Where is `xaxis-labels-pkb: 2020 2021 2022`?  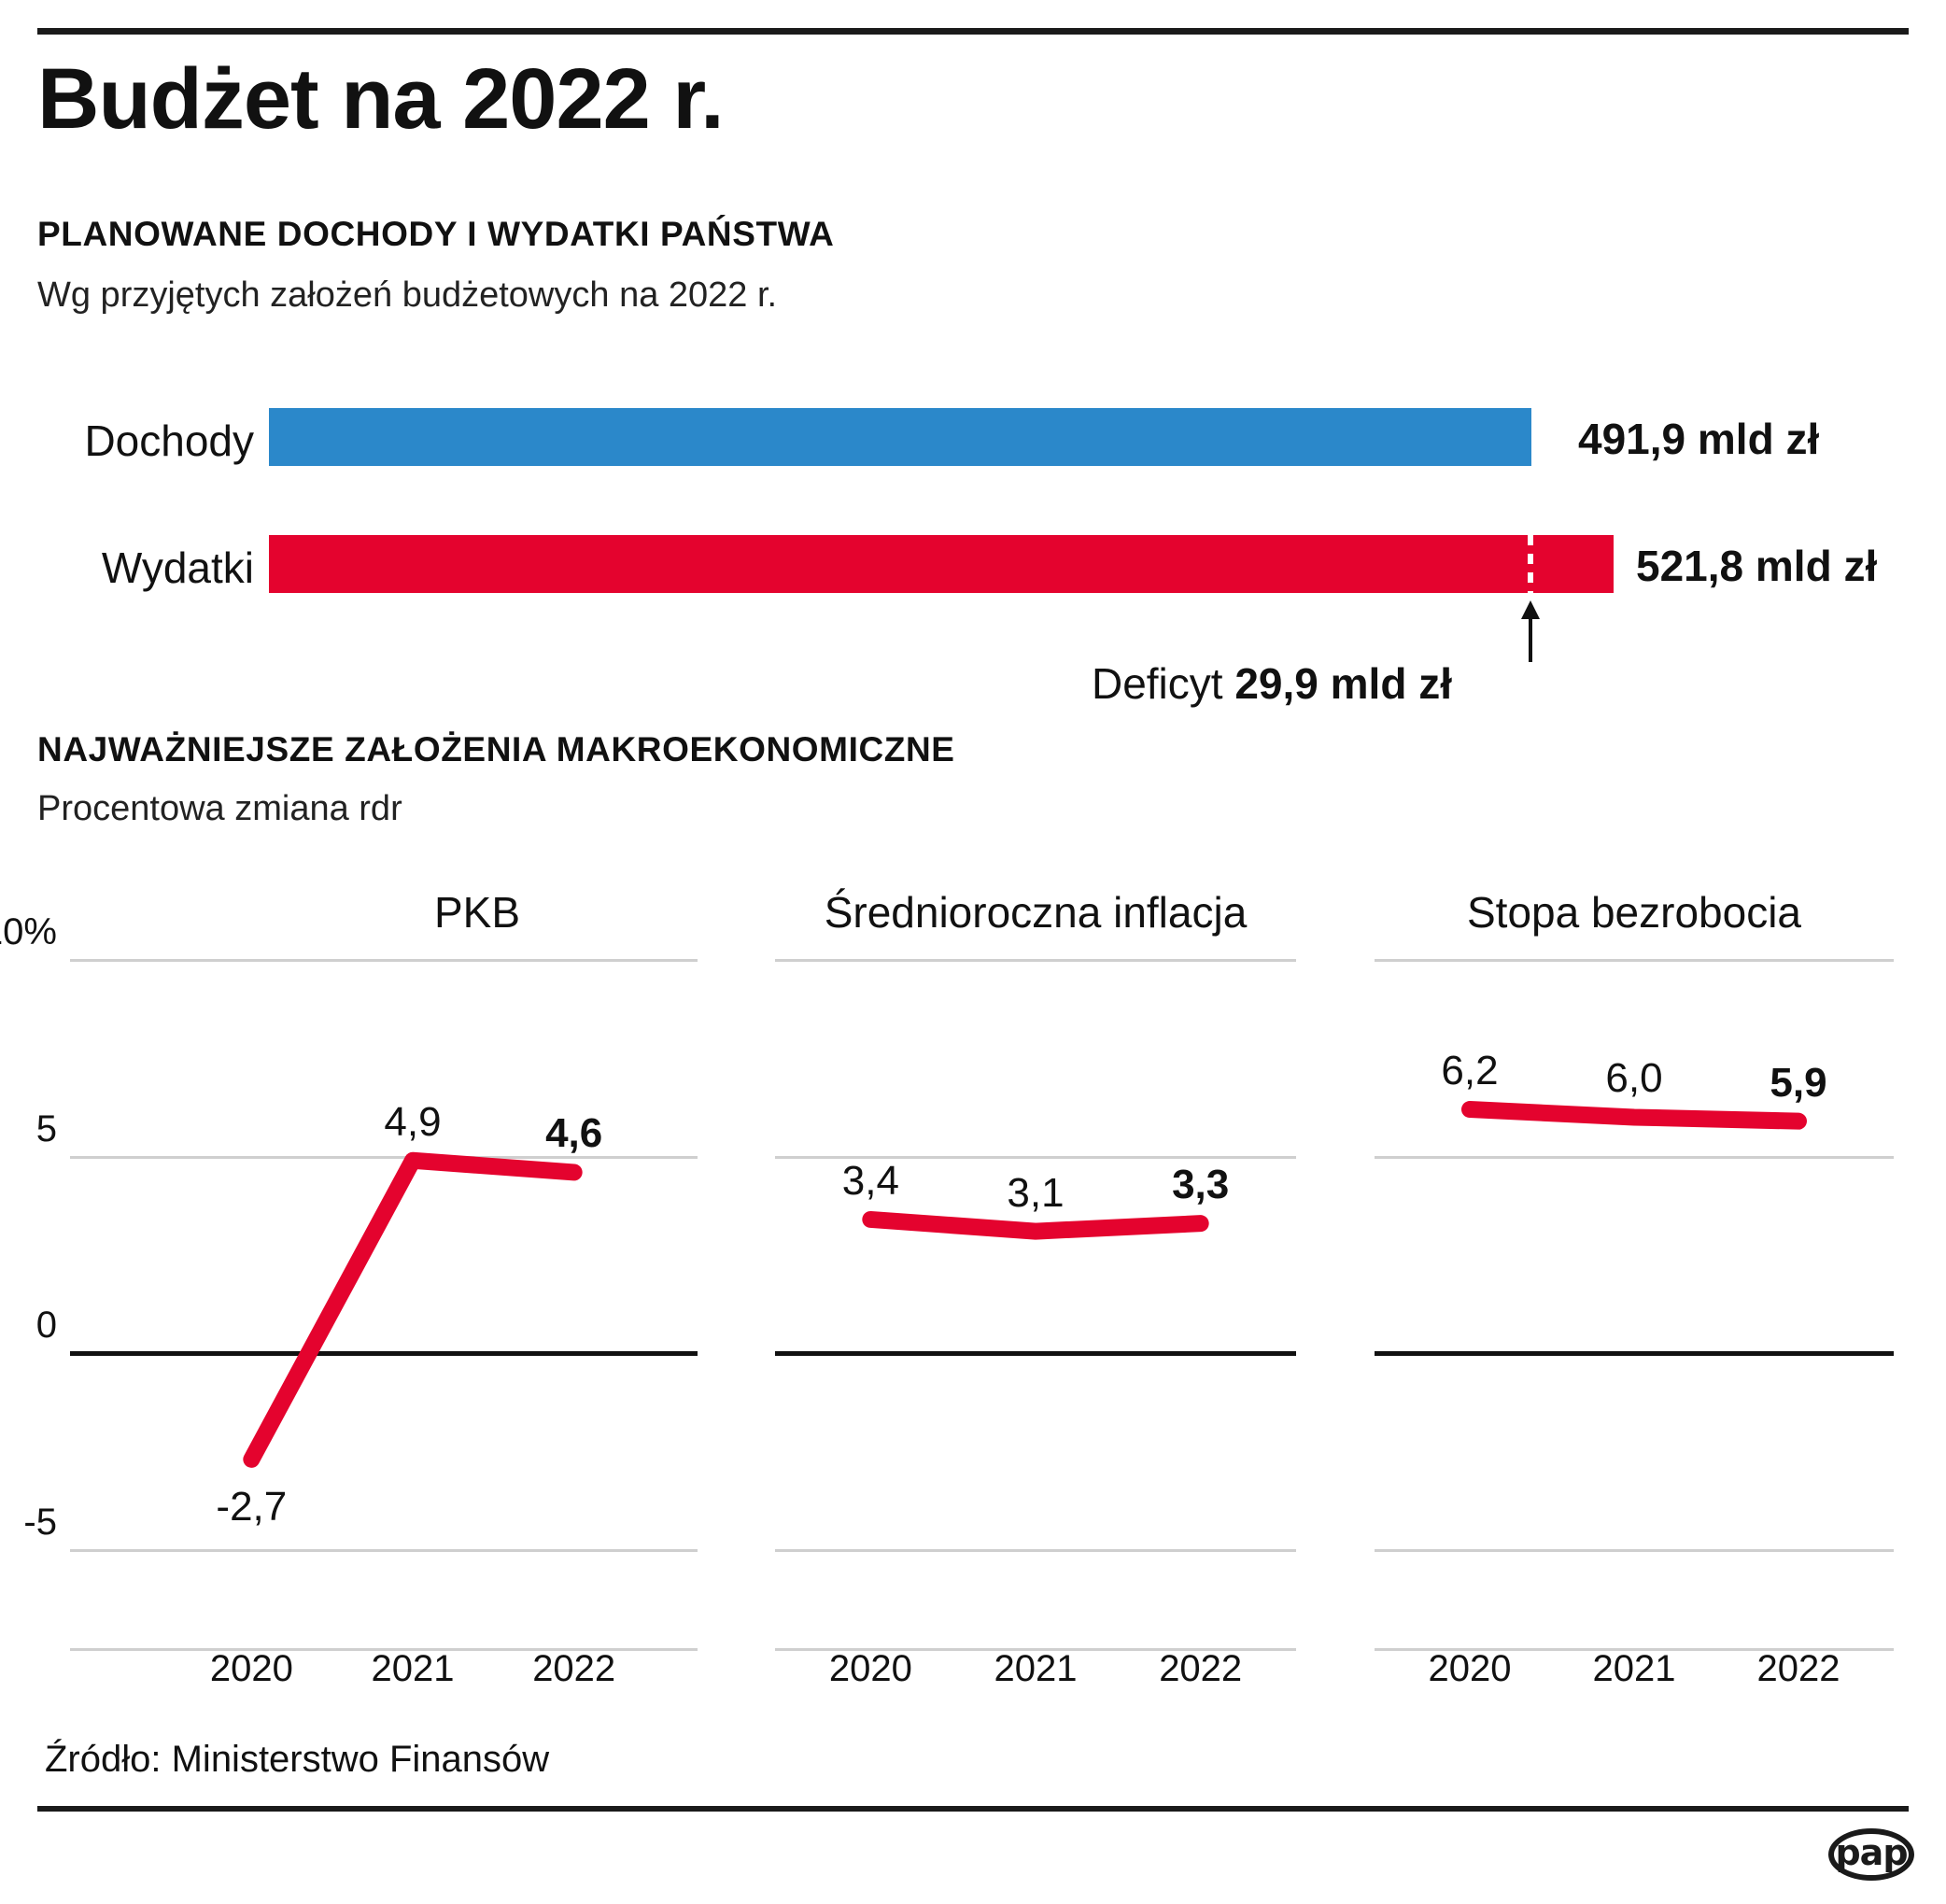
xaxis-labels-pkb: 2020 2021 2022 is located at coordinates (384, 1669).